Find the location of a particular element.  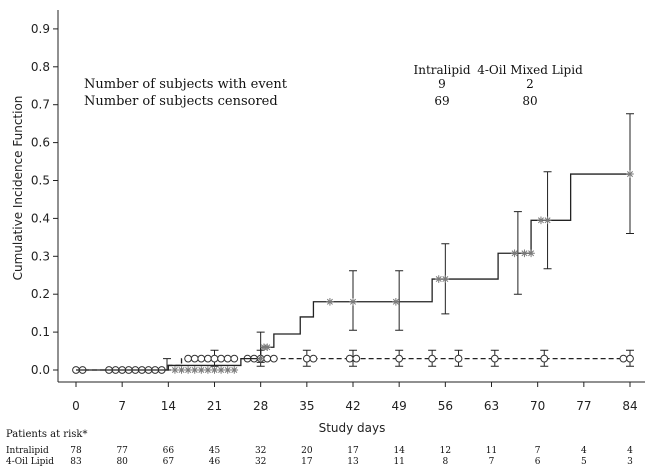

risk-cell: 78 is located at coordinates (76, 451).